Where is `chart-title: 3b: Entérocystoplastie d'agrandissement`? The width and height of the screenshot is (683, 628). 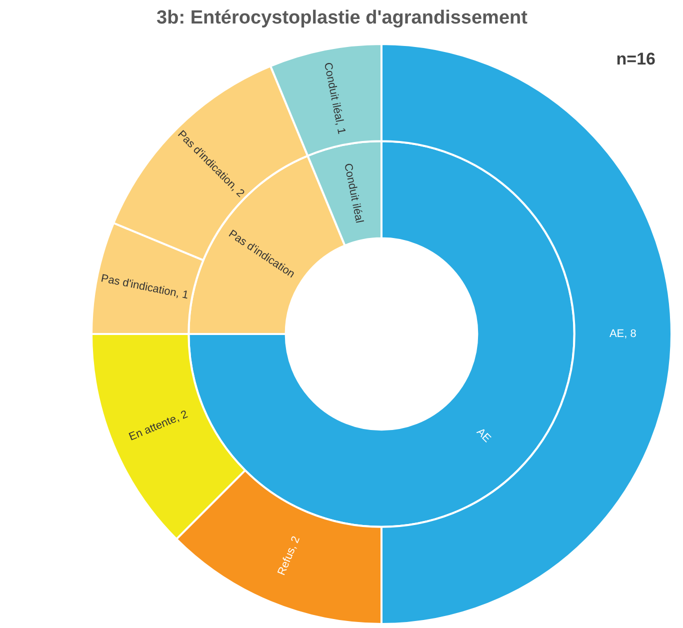 chart-title: 3b: Entérocystoplastie d'agrandissement is located at coordinates (342, 18).